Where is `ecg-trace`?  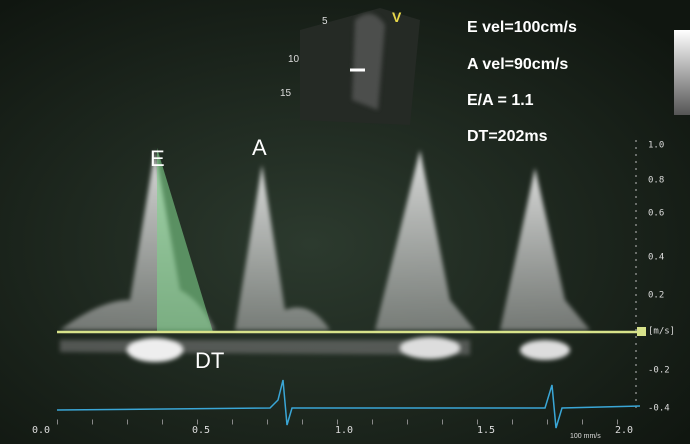
ecg-trace is located at coordinates (348, 404).